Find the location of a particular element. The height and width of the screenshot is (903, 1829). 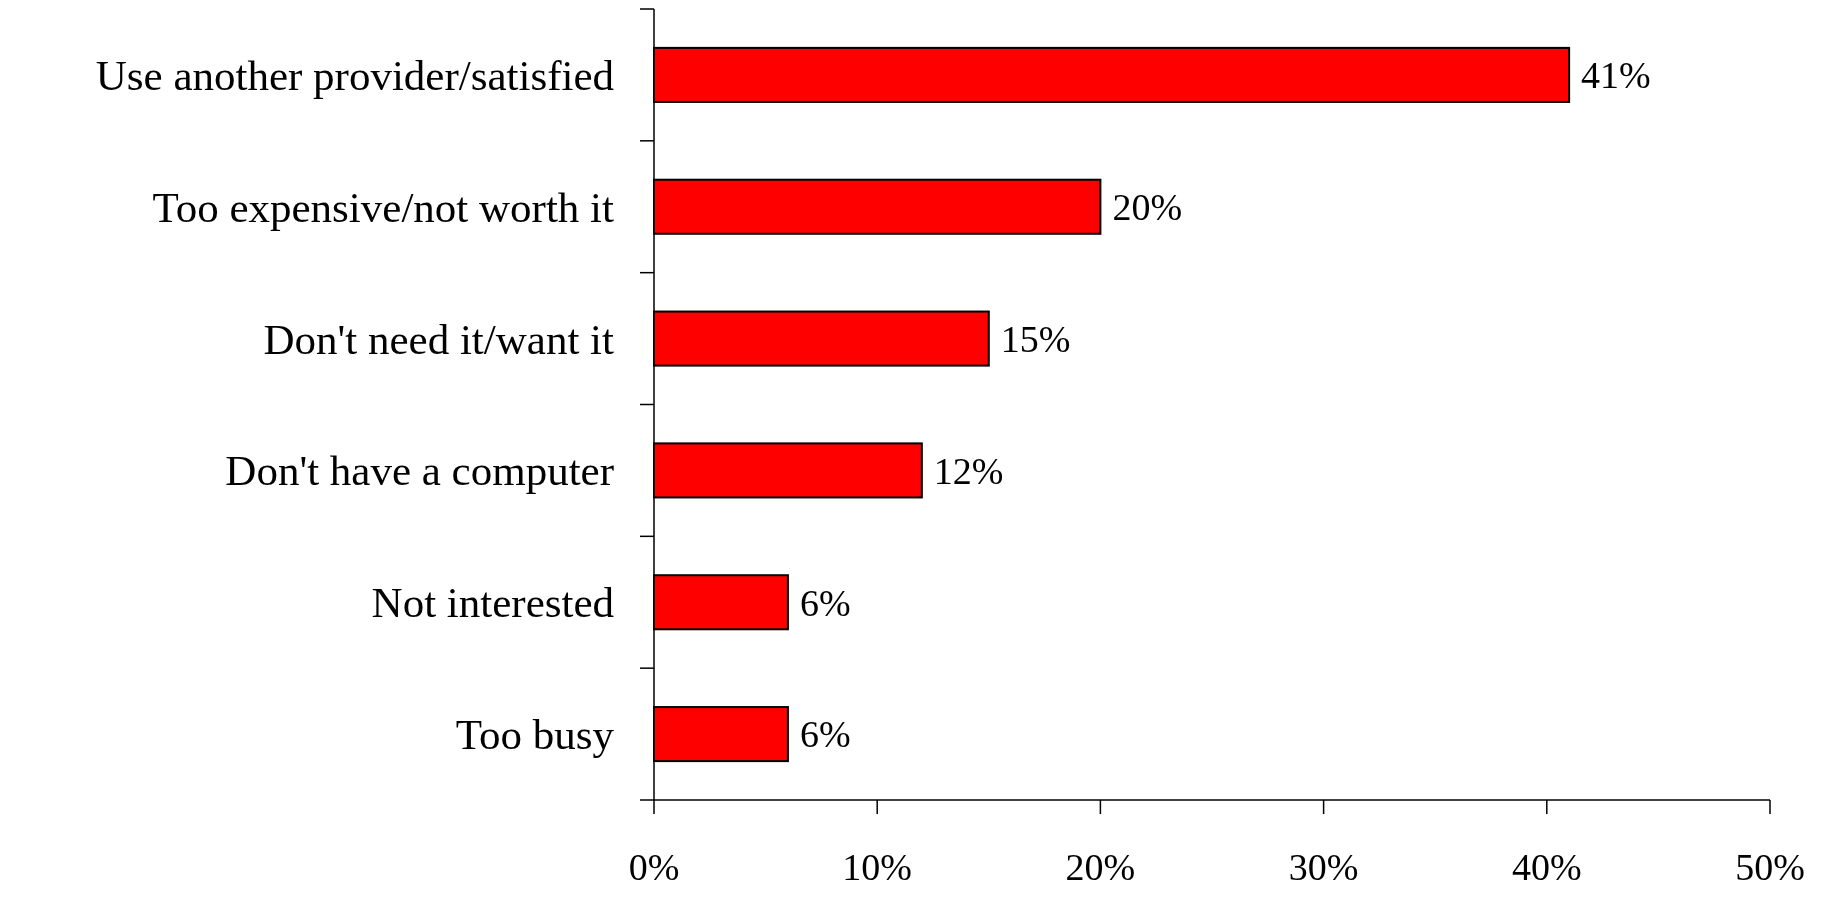

y-tick-label: Too expensive/not worth it is located at coordinates (383, 207).